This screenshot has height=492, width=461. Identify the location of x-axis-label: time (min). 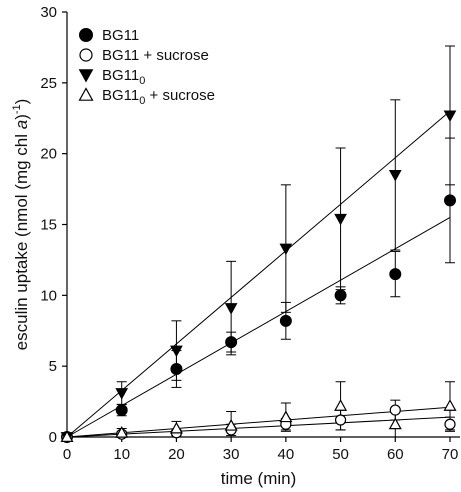
(259, 478).